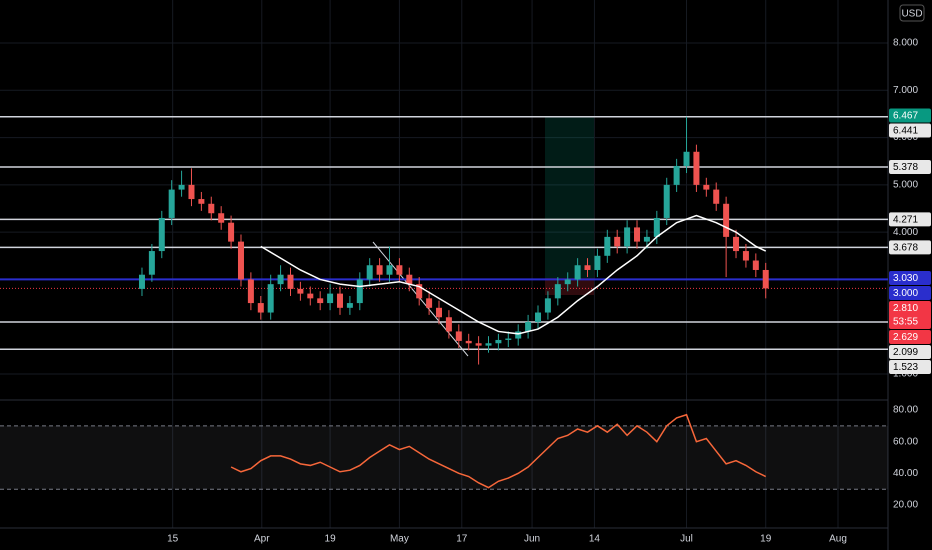 This screenshot has width=932, height=550. I want to click on price-label: 3.000, so click(905, 293).